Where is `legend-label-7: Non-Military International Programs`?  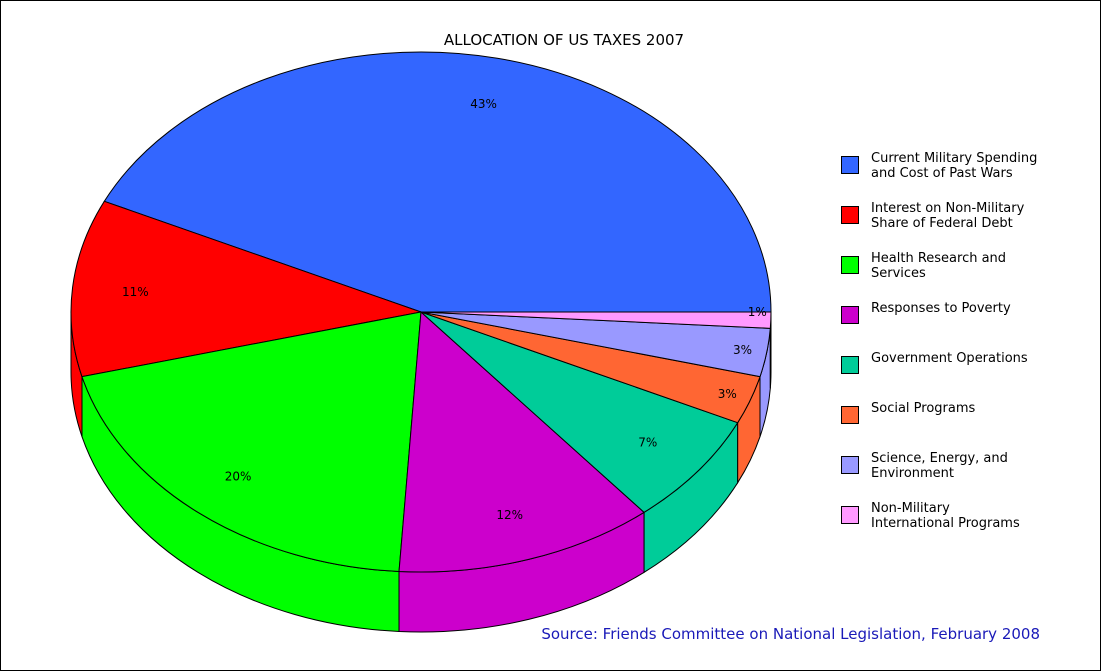 legend-label-7: Non-Military International Programs is located at coordinates (973, 516).